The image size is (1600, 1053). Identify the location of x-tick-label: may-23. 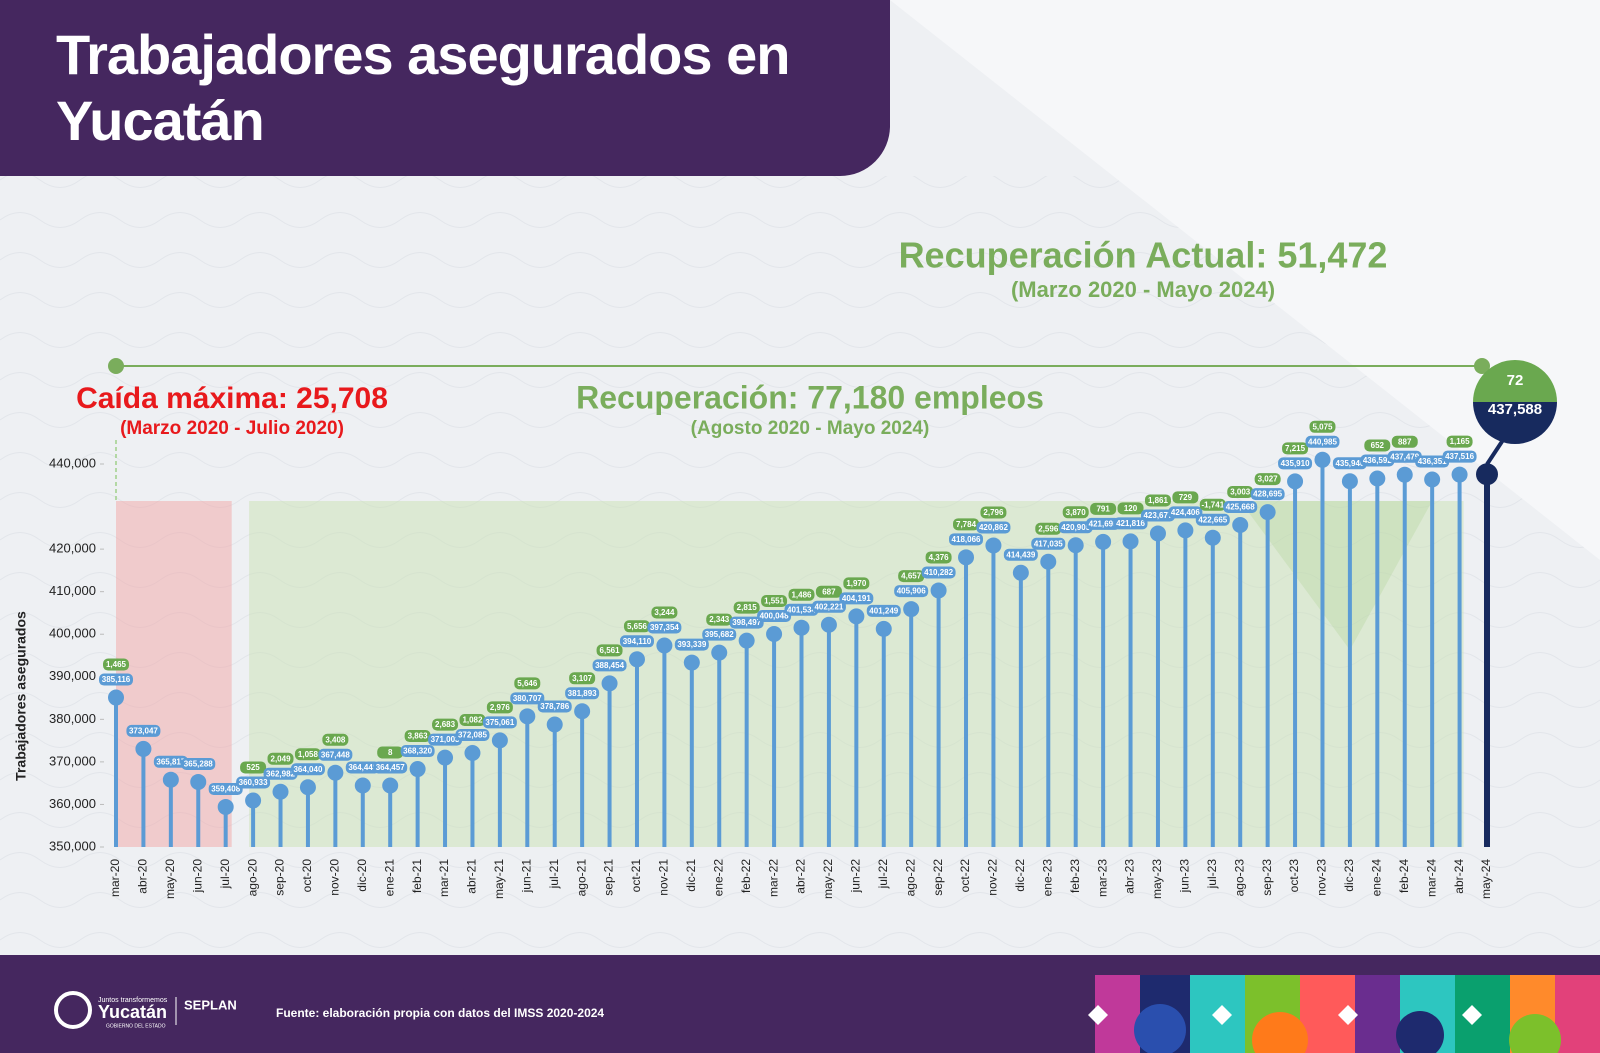
(1157, 879).